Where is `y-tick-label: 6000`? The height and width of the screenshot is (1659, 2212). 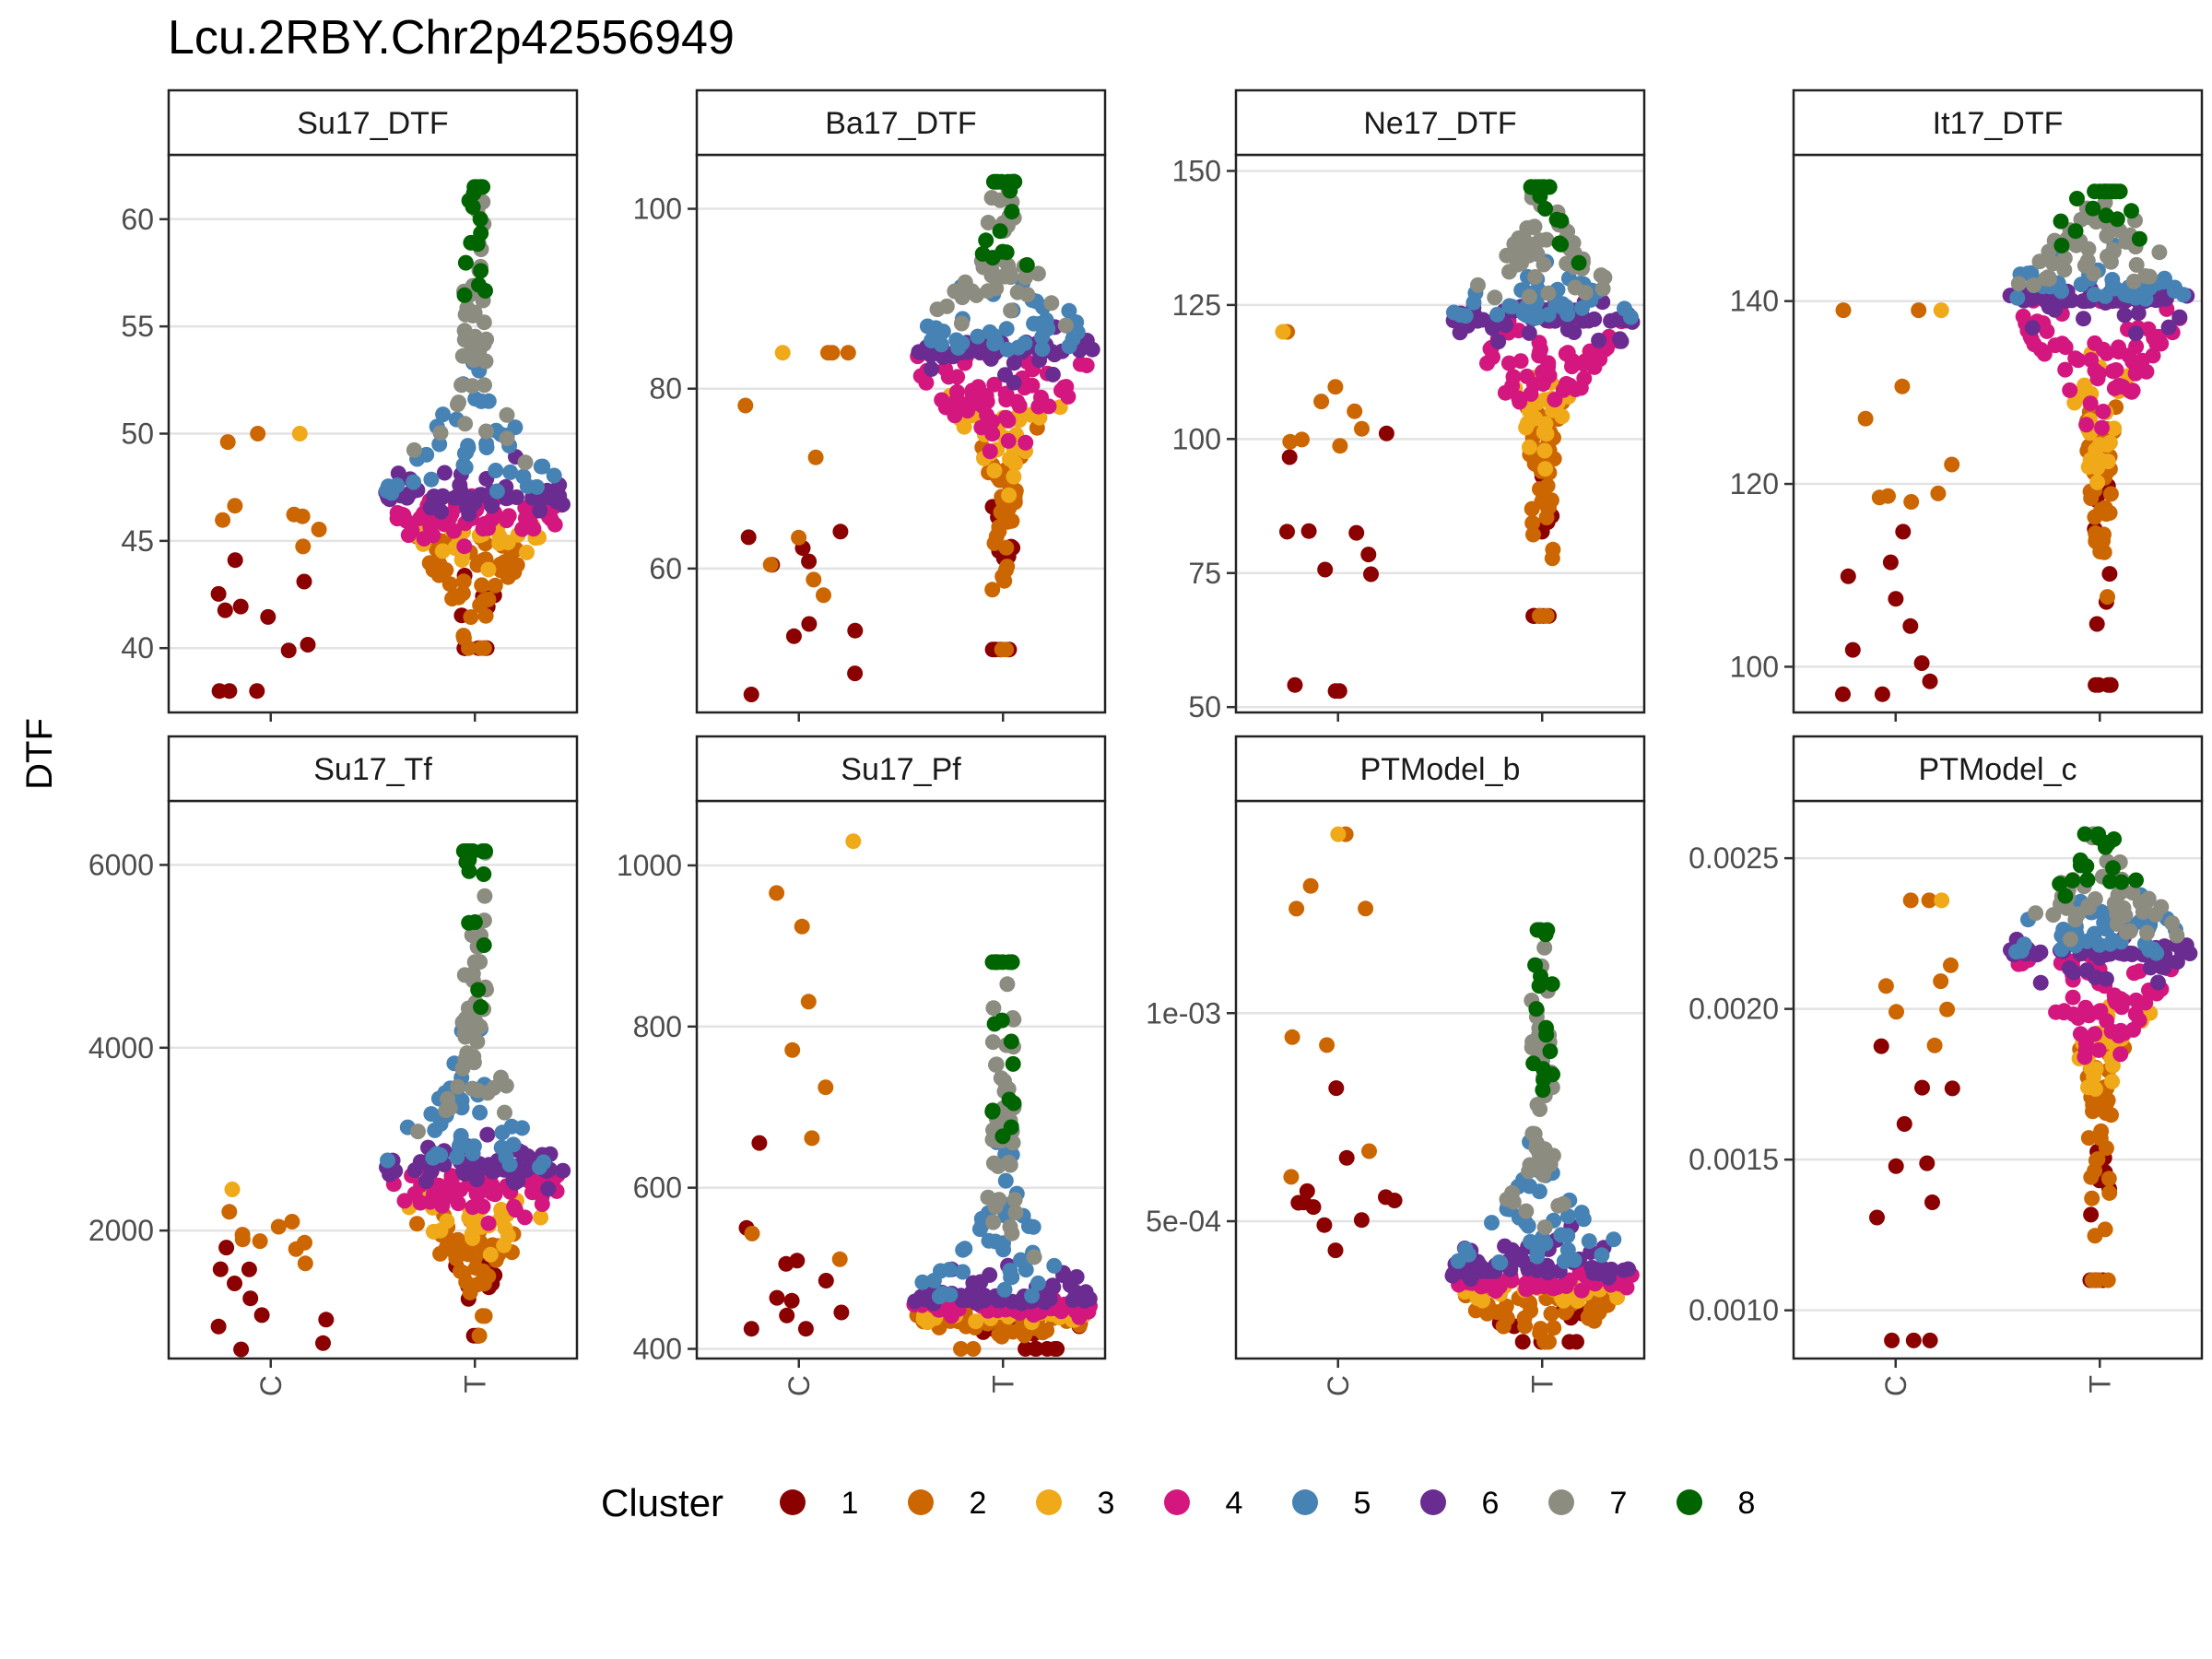
y-tick-label: 6000 is located at coordinates (121, 864).